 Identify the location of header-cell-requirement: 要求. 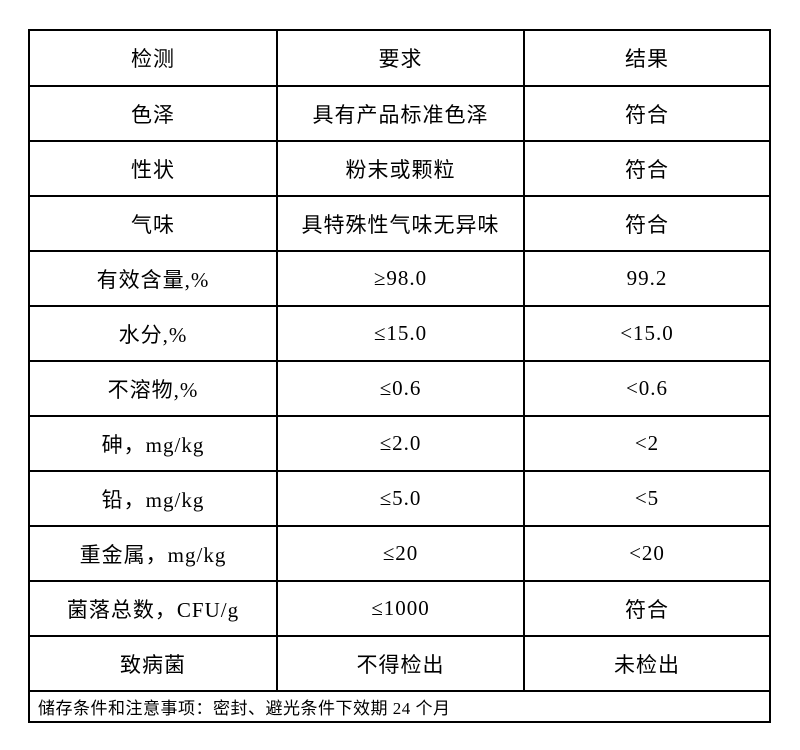
(400, 58).